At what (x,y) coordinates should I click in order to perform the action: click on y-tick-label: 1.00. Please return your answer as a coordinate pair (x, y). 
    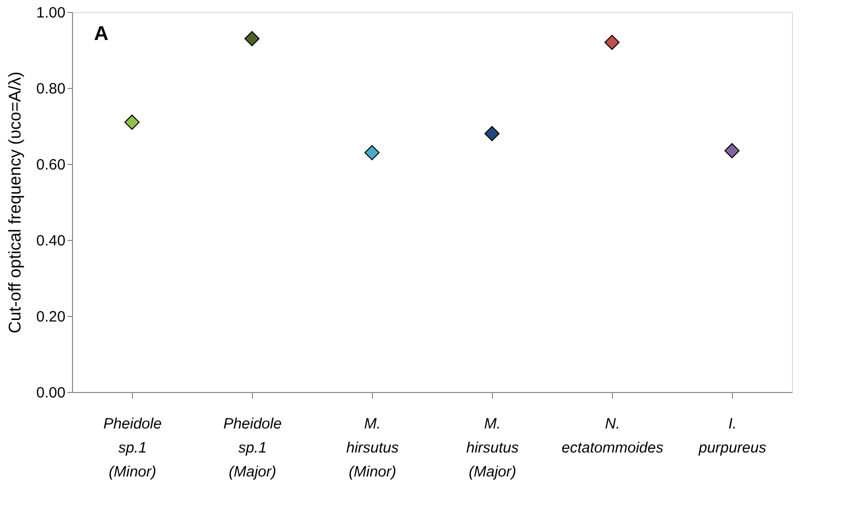
    Looking at the image, I should click on (51, 13).